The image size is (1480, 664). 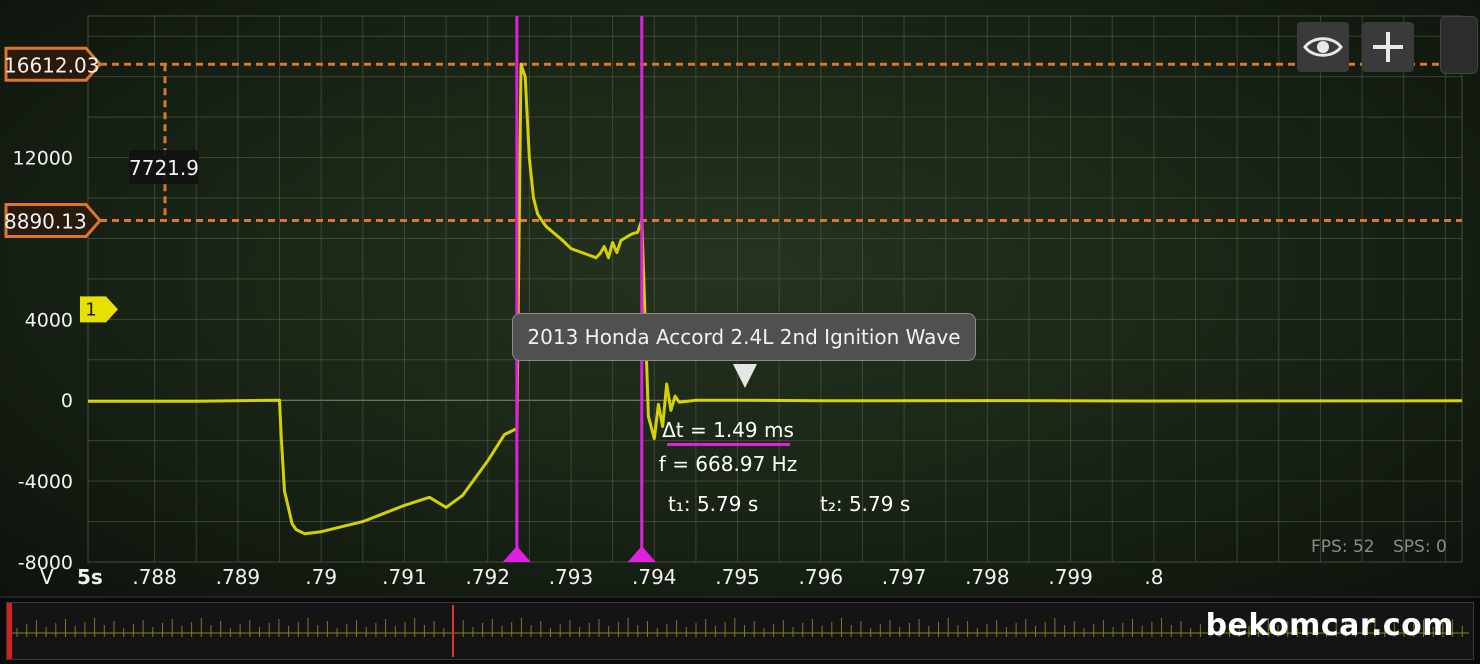 What do you see at coordinates (744, 337) in the screenshot?
I see `annotation-box: 2013 Honda Accord 2.4L 2nd Ignition Wave` at bounding box center [744, 337].